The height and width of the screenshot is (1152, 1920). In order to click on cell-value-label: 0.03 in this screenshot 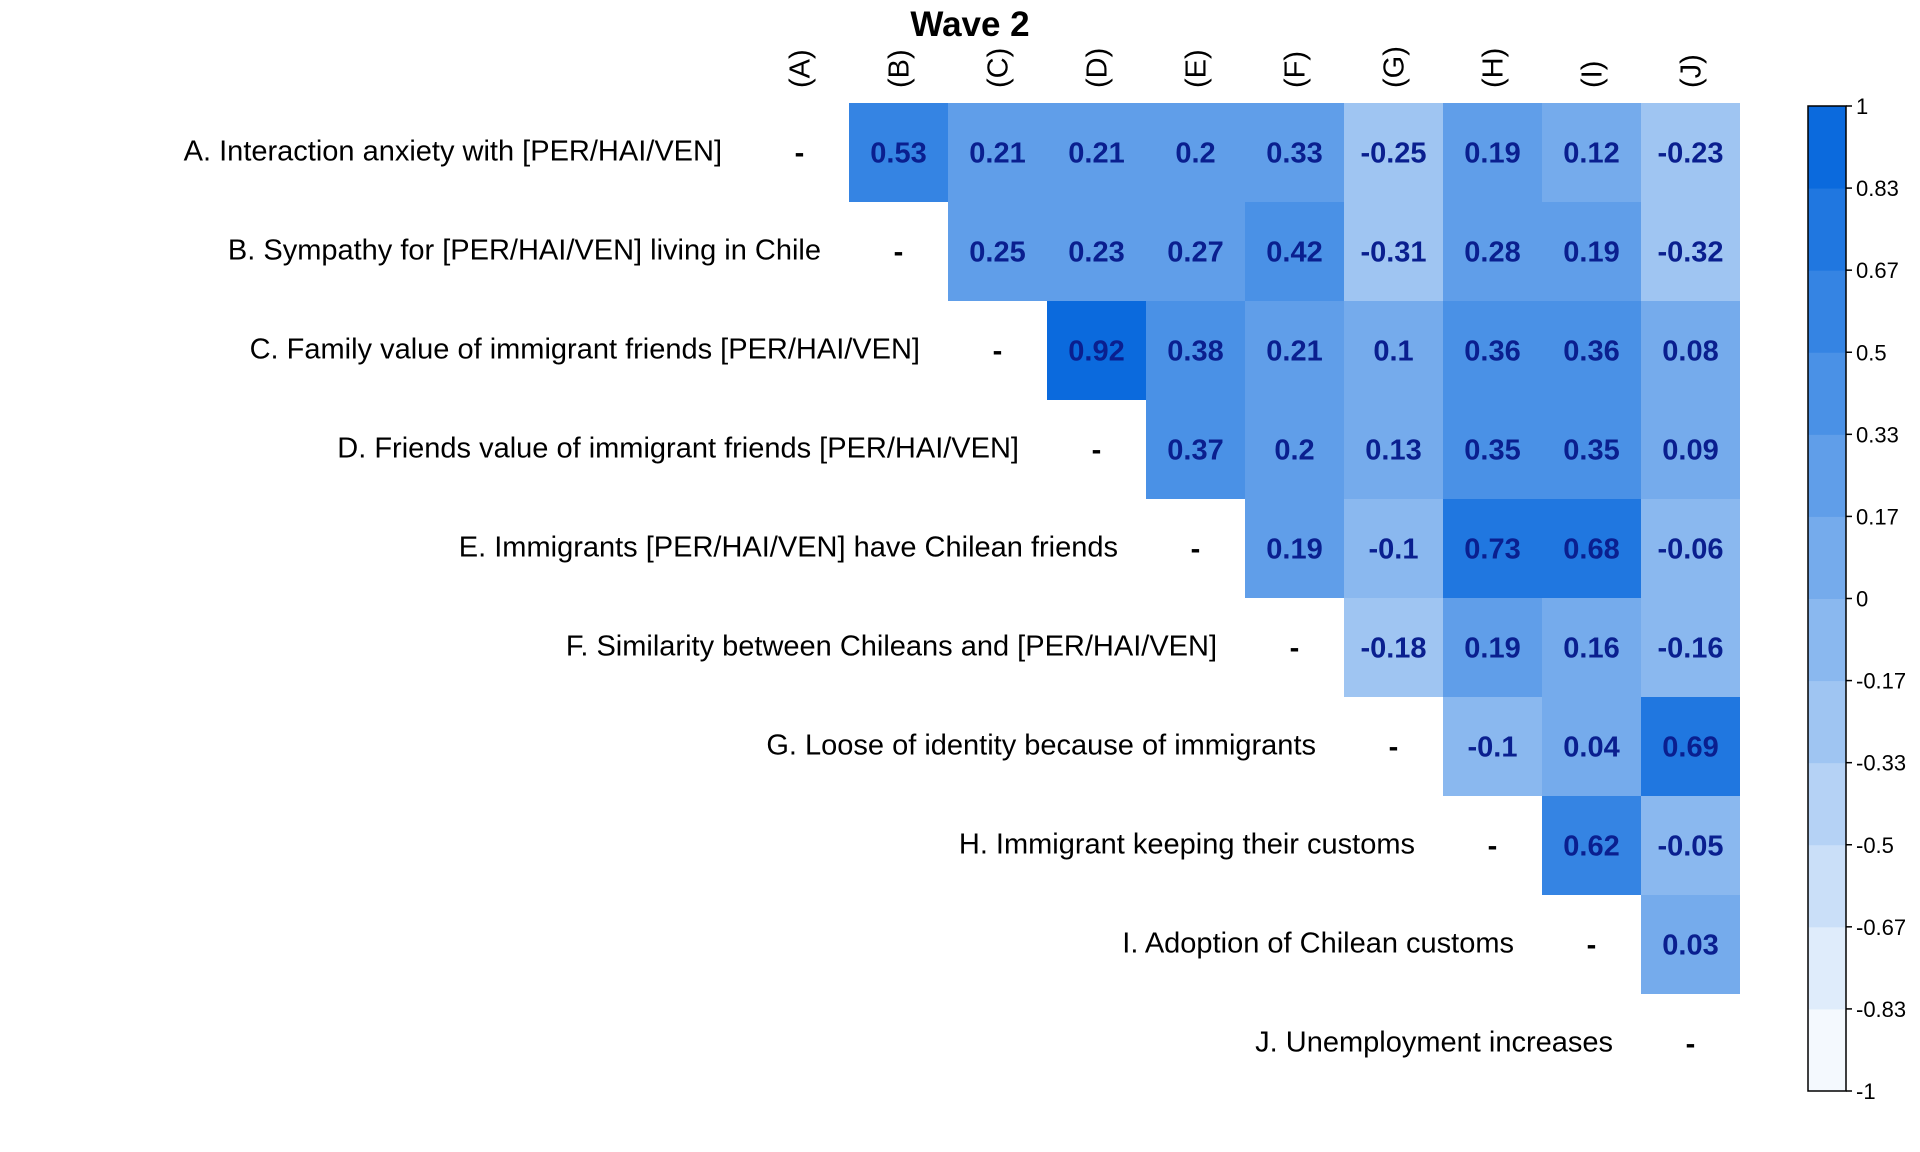, I will do `click(1690, 946)`.